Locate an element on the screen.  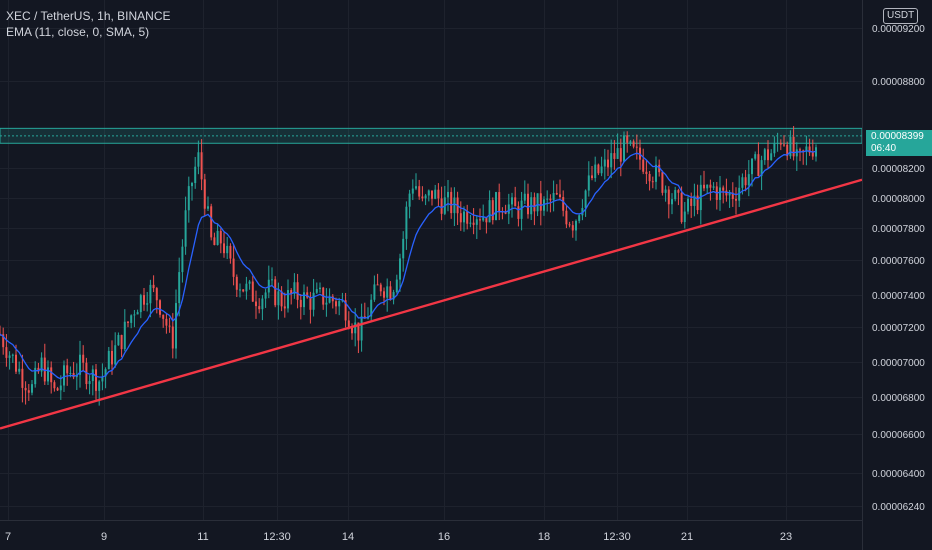
time-axis-label: 12:30 is located at coordinates (617, 537).